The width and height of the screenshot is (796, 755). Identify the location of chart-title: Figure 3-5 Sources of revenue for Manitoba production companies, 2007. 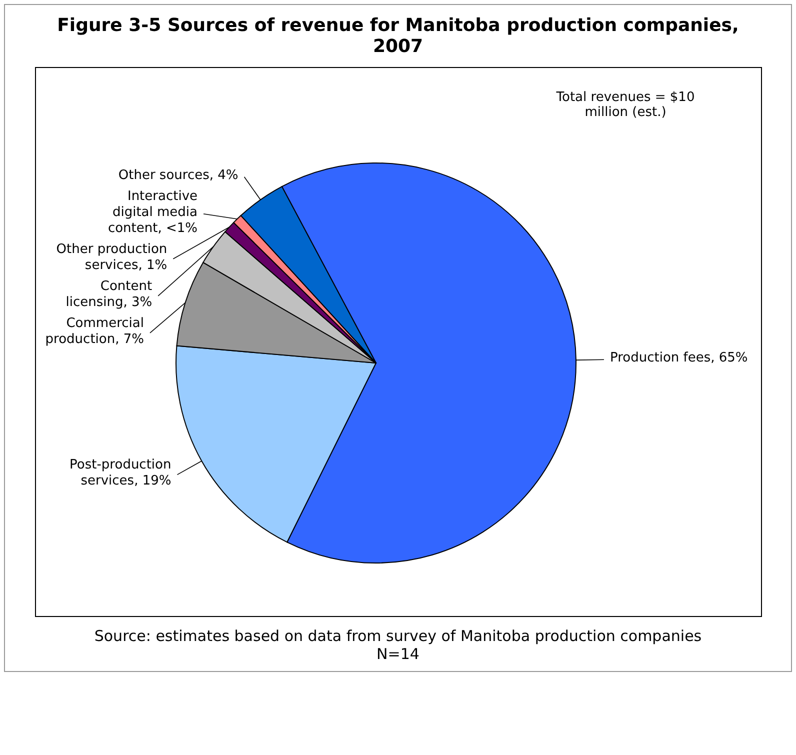
(398, 36).